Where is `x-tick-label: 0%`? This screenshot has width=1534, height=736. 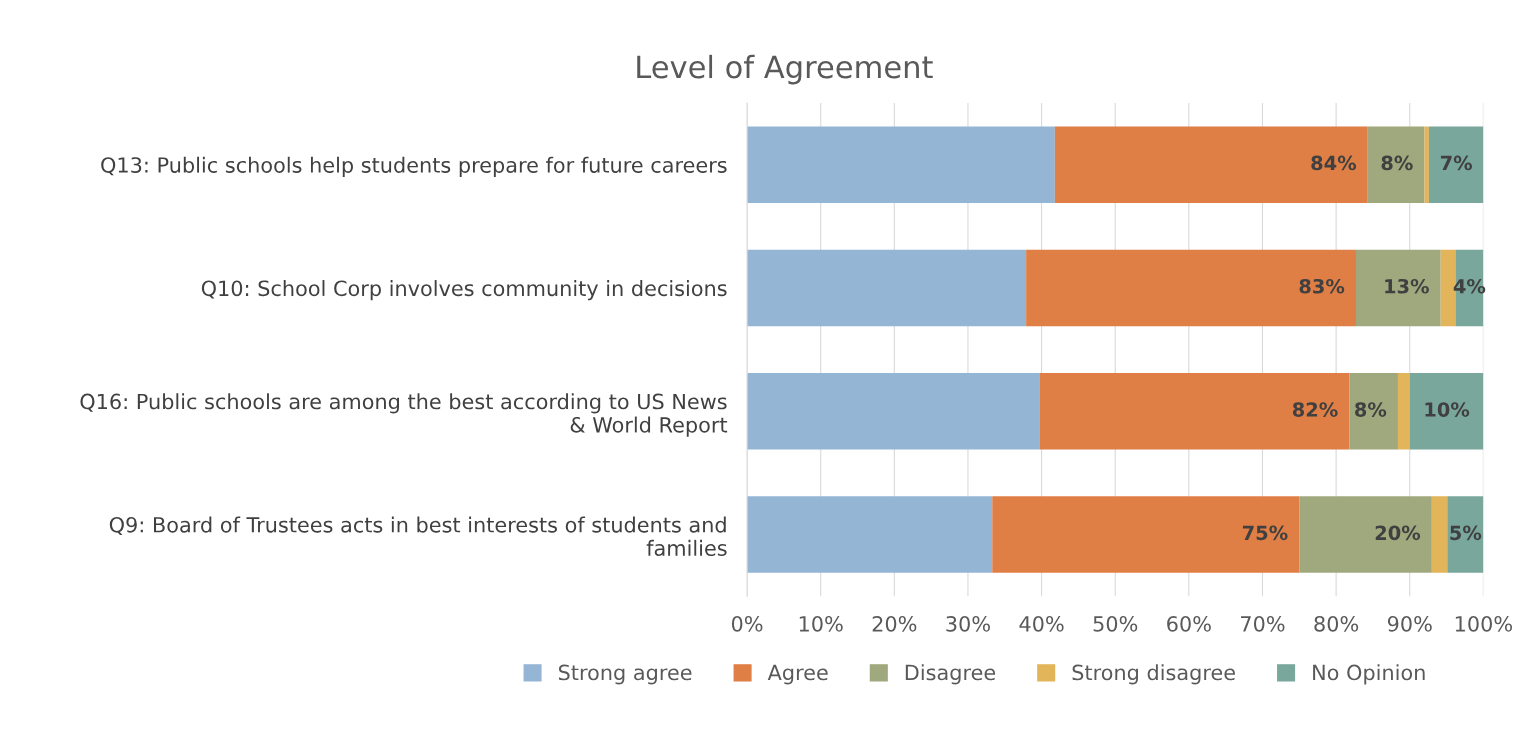
x-tick-label: 0% is located at coordinates (747, 623).